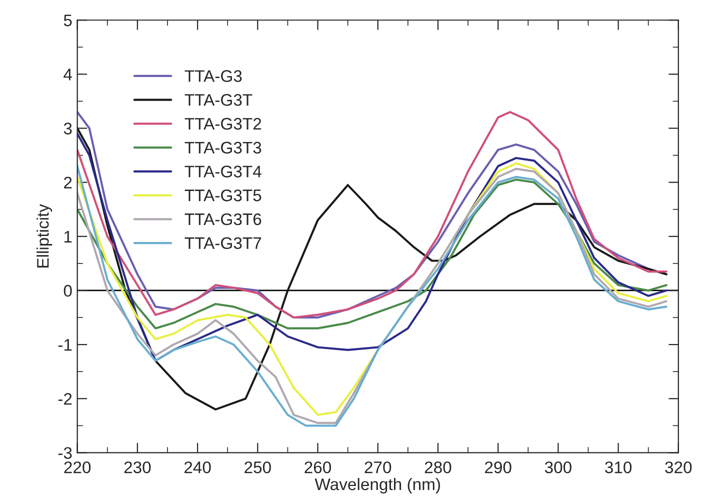  I want to click on x-tick-label: 270, so click(378, 467).